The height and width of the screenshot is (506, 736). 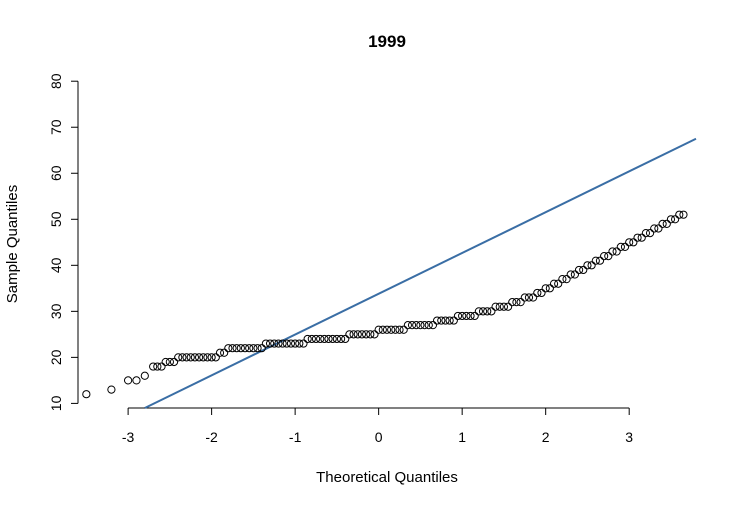 What do you see at coordinates (379, 437) in the screenshot?
I see `x-tick-label: 0` at bounding box center [379, 437].